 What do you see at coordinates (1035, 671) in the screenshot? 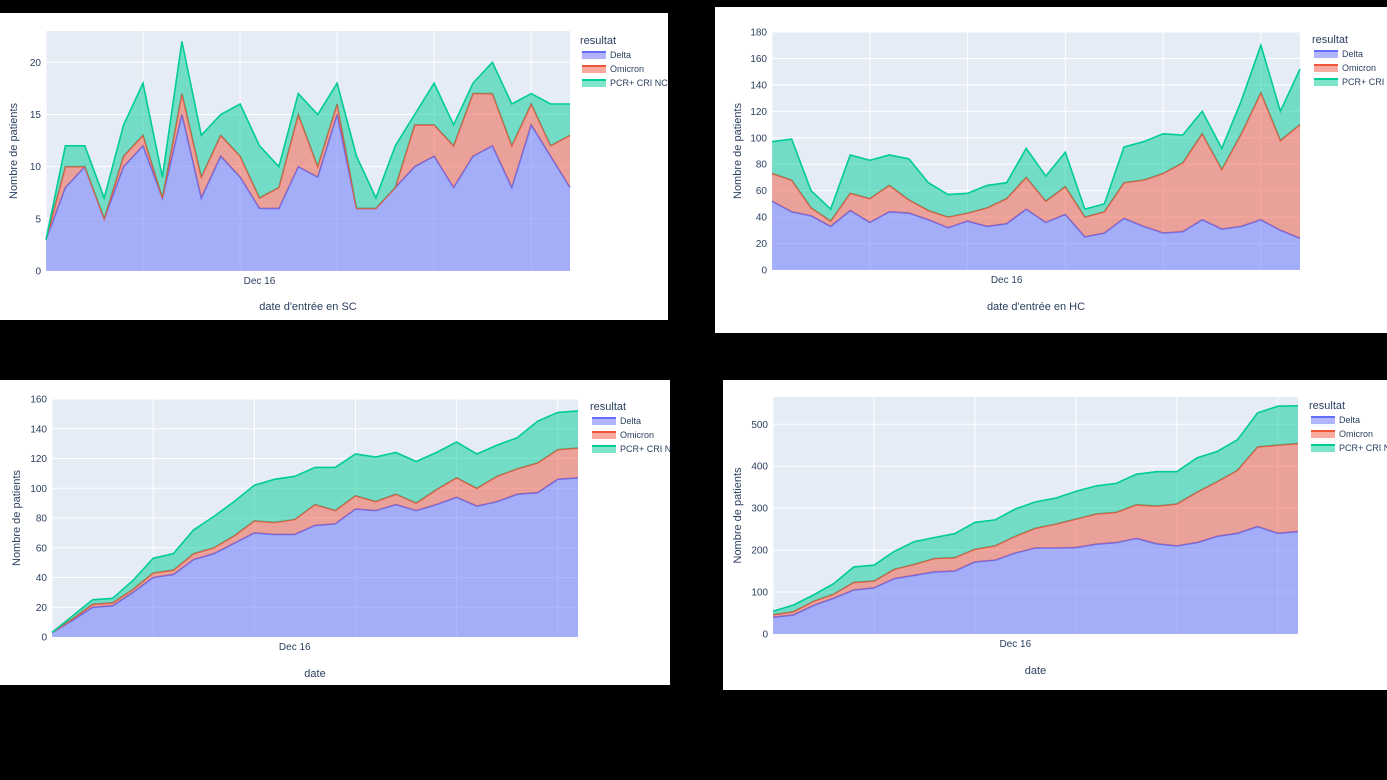
I see `x-axis-title: date` at bounding box center [1035, 671].